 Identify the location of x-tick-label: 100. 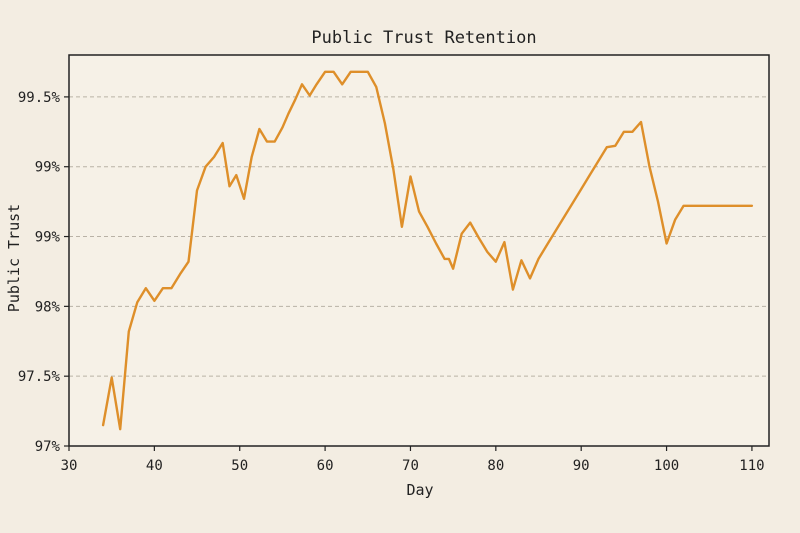
(666, 466).